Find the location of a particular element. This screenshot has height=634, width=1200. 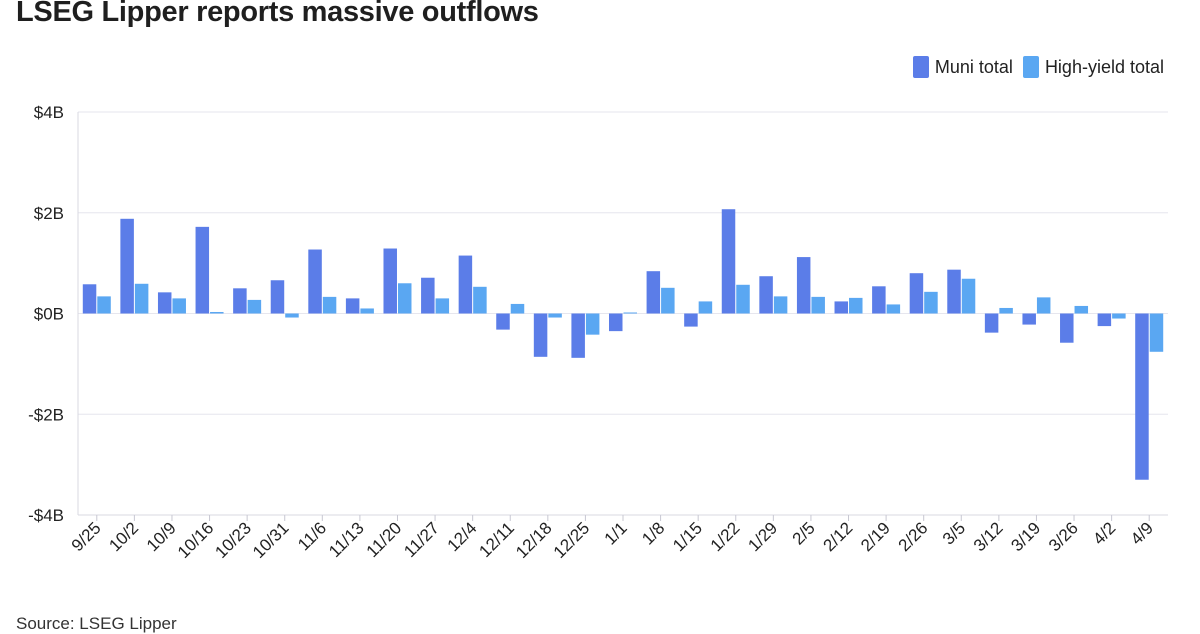

legend-swatch-muni is located at coordinates (920, 67).